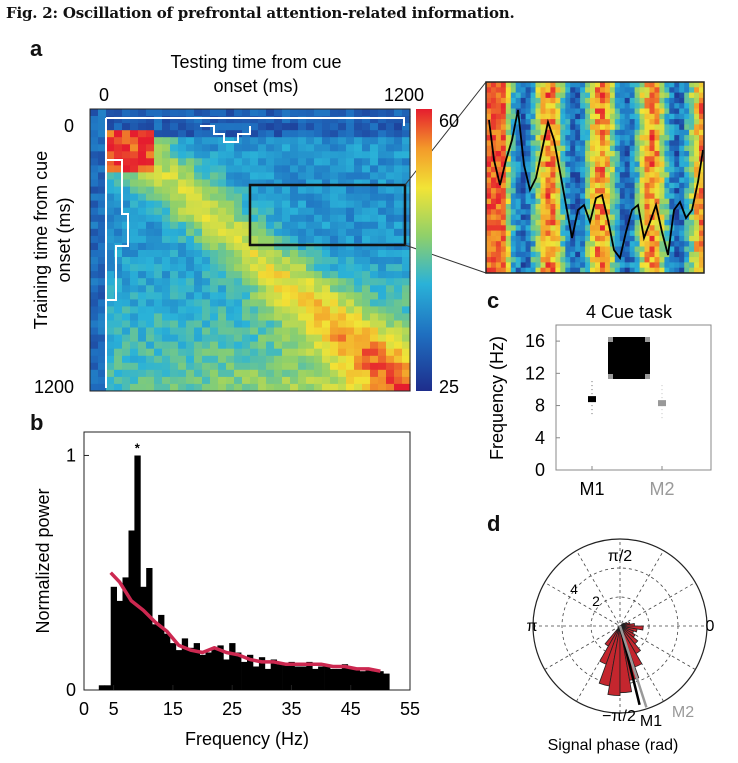 The image size is (738, 763). What do you see at coordinates (531, 626) in the screenshot?
I see `angle-label-left: π` at bounding box center [531, 626].